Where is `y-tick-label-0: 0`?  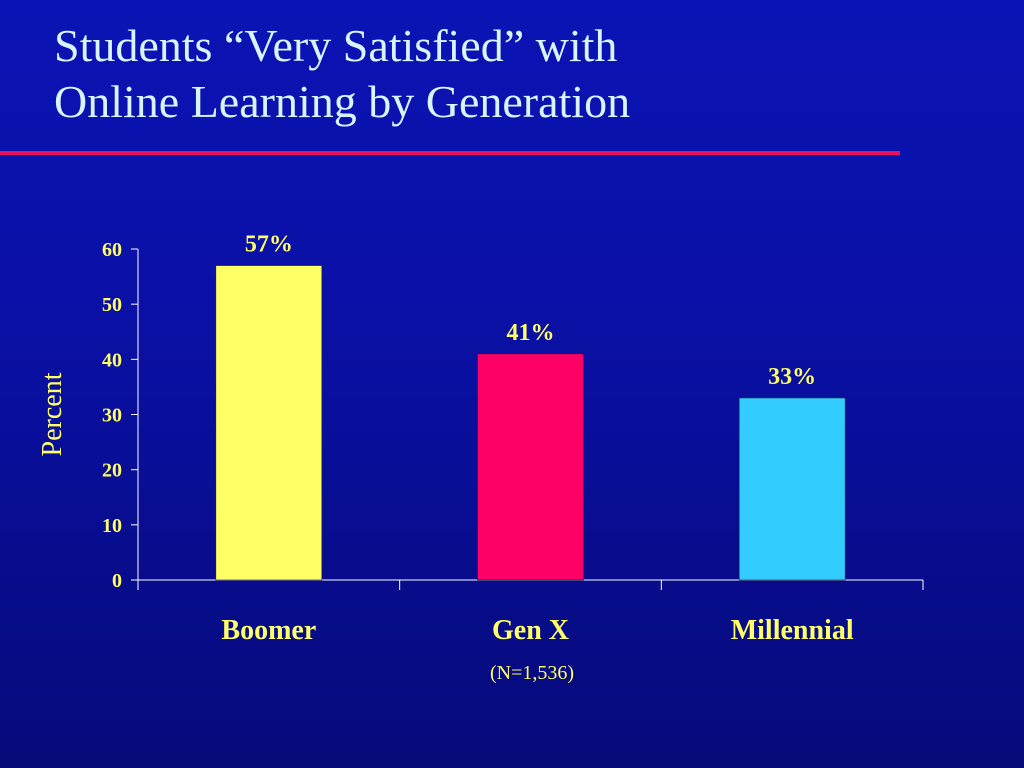
y-tick-label-0: 0 is located at coordinates (117, 581).